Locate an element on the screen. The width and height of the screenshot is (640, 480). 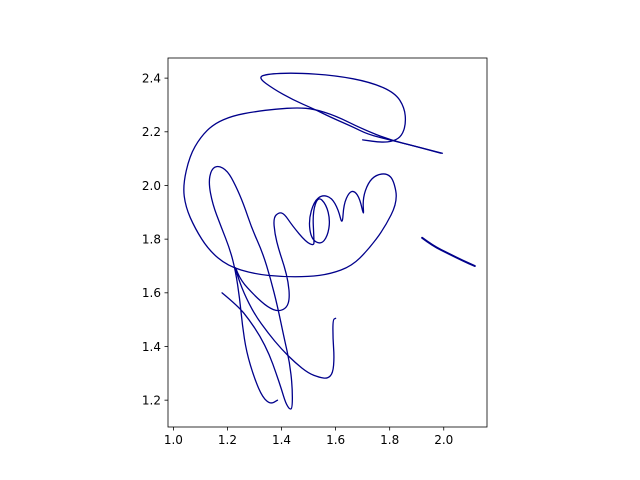
y-axis: 1.2 1.4 1.6 1.8 2.0 2.2 2.4 is located at coordinates (155, 239).